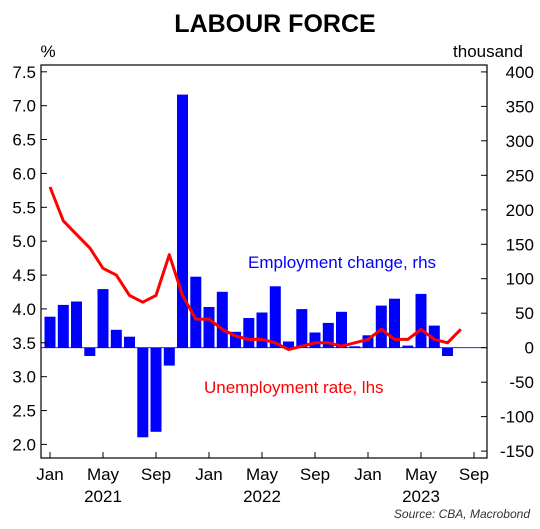 This screenshot has height=529, width=540. I want to click on left-tick-label: 5.5, so click(24, 207).